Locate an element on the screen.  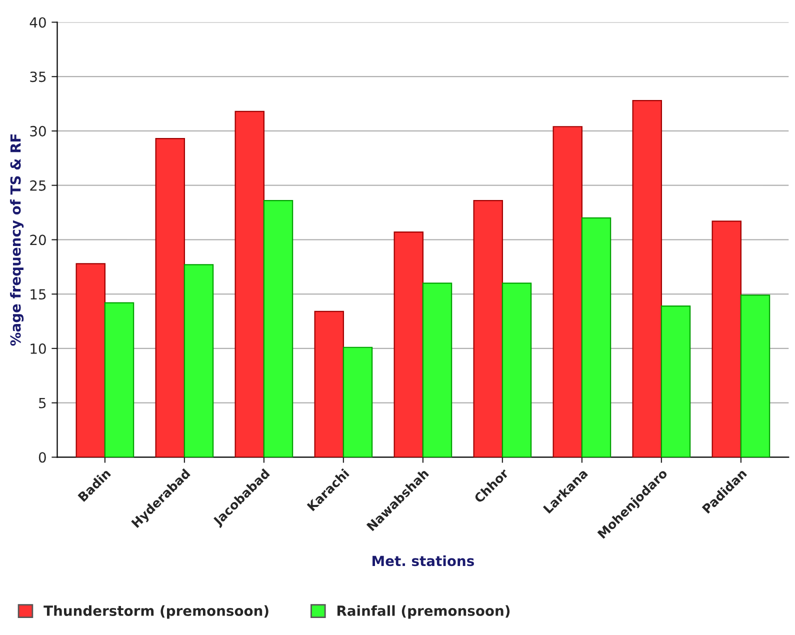
y-tick-label: 25 is located at coordinates (38, 185).